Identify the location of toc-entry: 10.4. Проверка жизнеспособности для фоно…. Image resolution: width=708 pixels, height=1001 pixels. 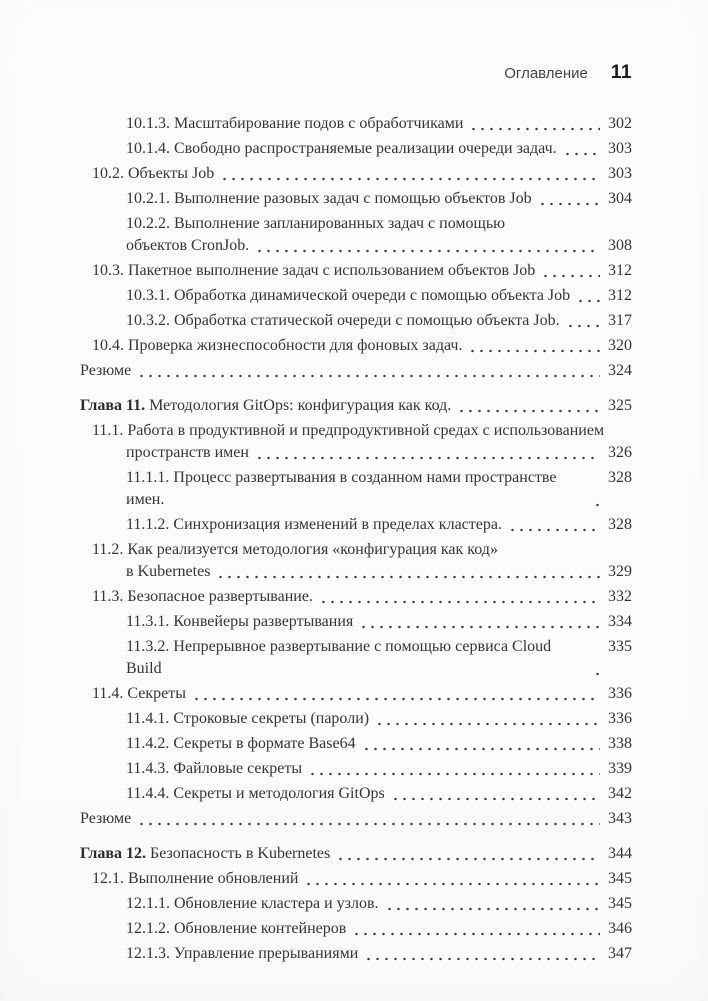
(356, 346).